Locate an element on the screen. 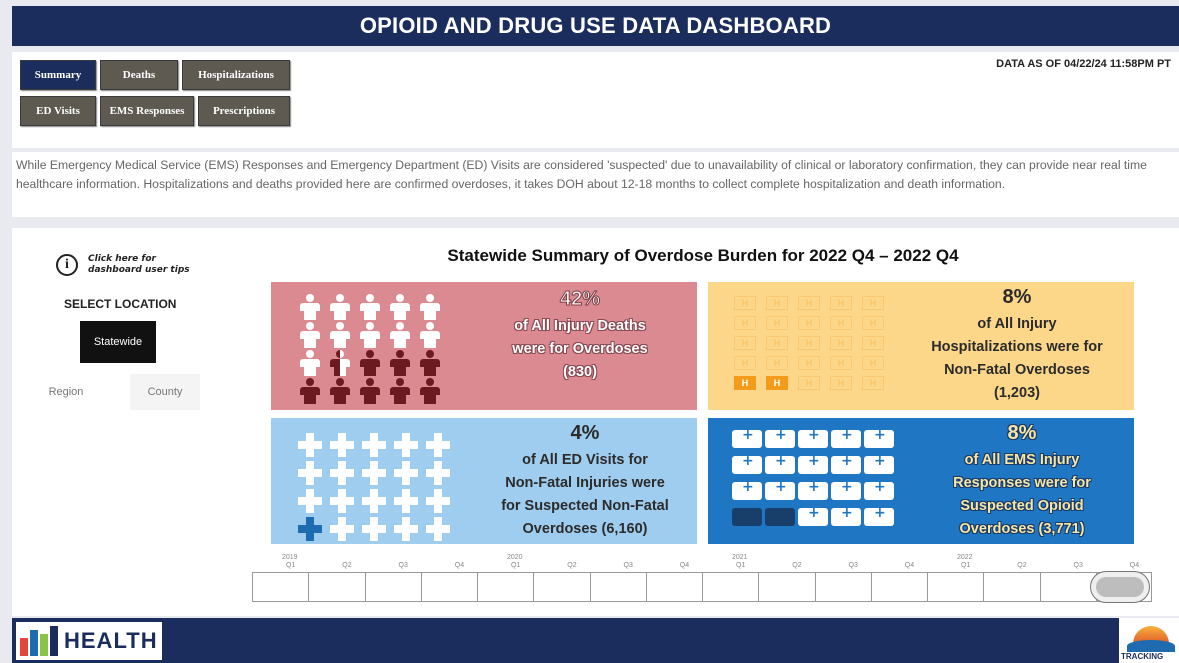 This screenshot has width=1179, height=663. user-tips-link: i Click here for dashboard user tips is located at coordinates (127, 265).